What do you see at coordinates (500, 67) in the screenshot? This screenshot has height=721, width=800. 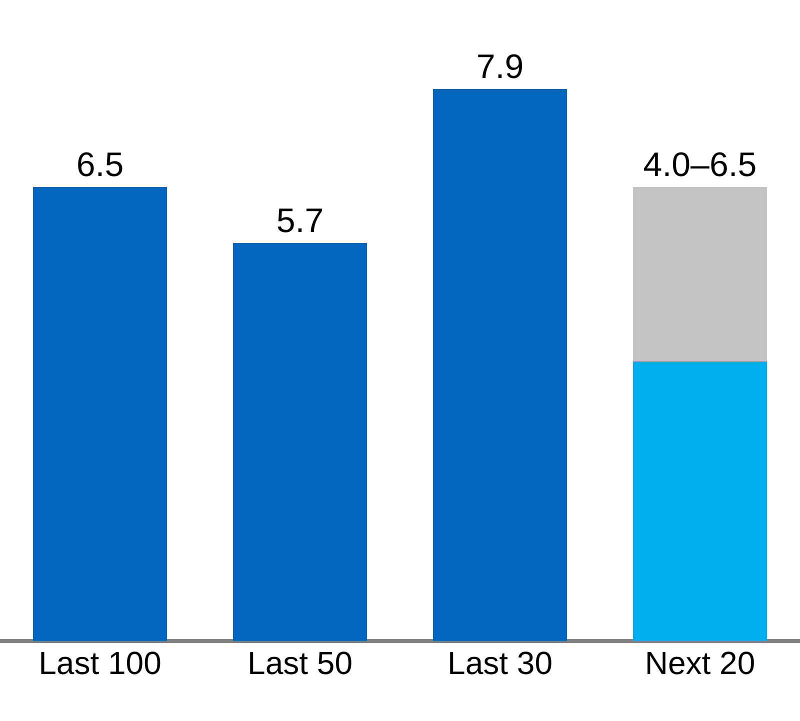 I see `data-label: 7.9` at bounding box center [500, 67].